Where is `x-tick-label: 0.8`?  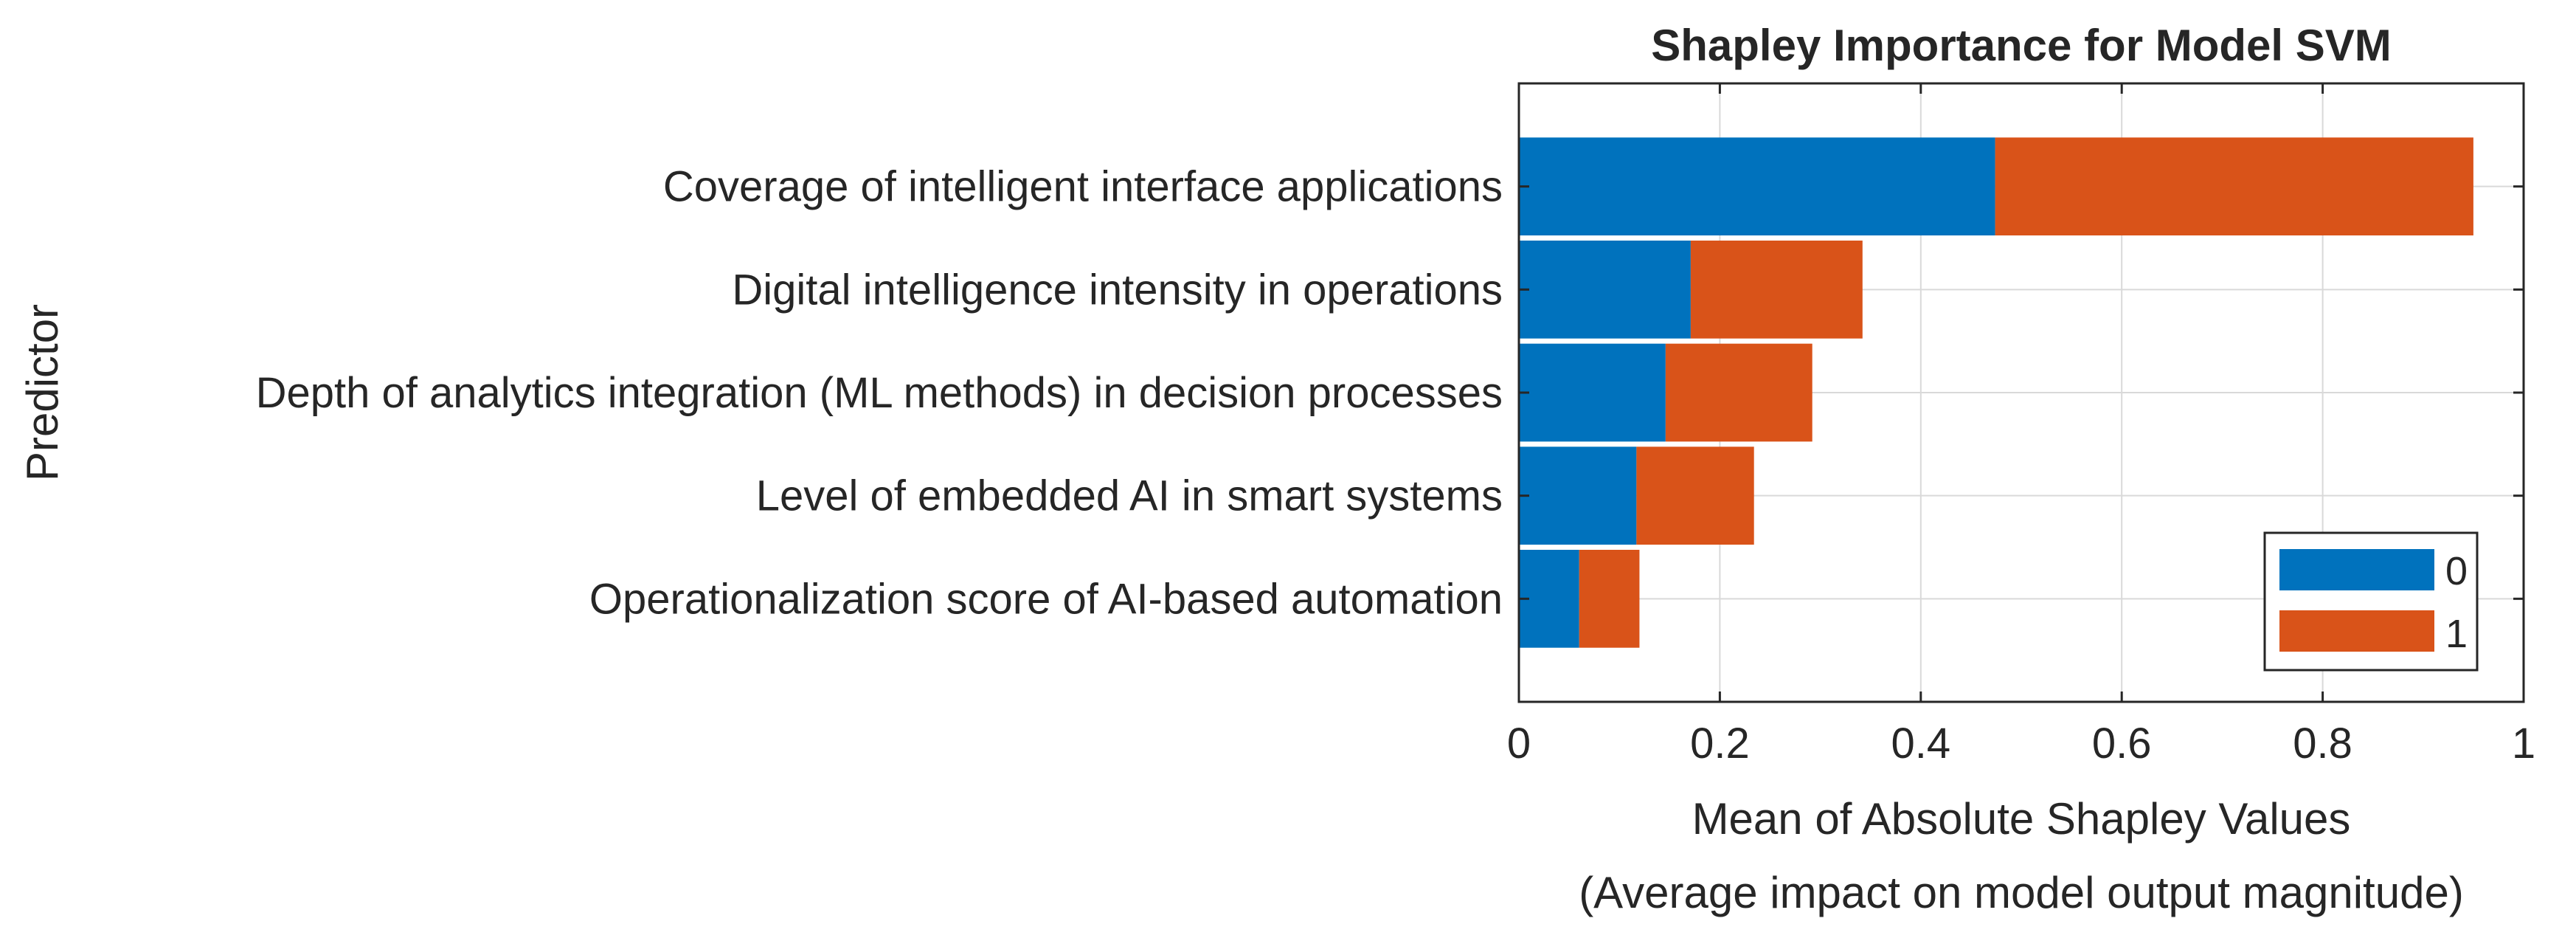
x-tick-label: 0.8 is located at coordinates (2323, 744).